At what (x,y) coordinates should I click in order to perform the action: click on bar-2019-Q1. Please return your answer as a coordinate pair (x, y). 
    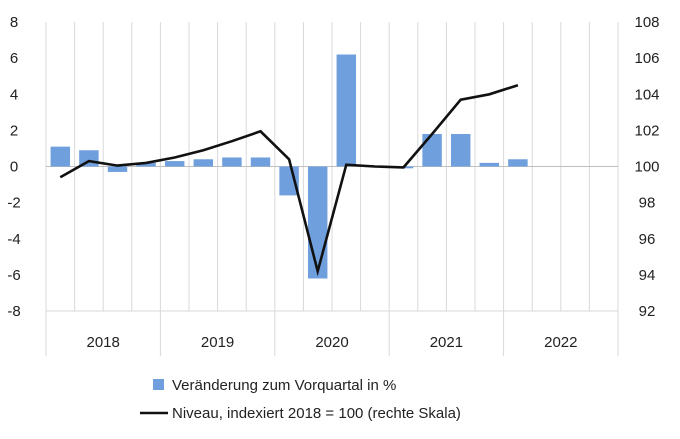
    Looking at the image, I should click on (174, 164).